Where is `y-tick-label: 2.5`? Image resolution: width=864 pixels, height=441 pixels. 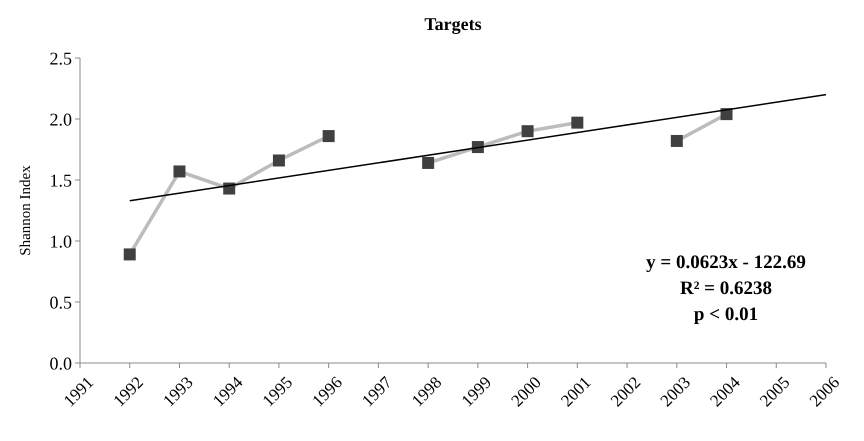
y-tick-label: 2.5 is located at coordinates (61, 58).